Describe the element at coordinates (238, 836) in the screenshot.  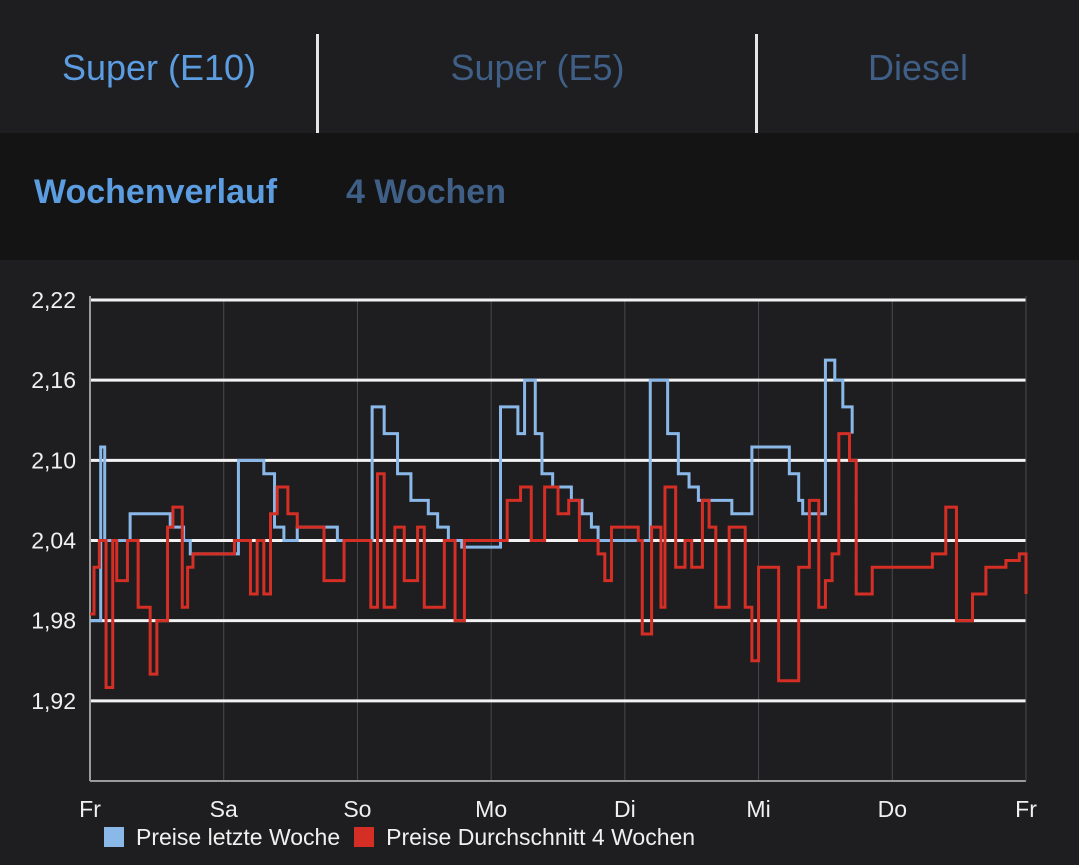
I see `legend-label: Preise letzte Woche` at that location.